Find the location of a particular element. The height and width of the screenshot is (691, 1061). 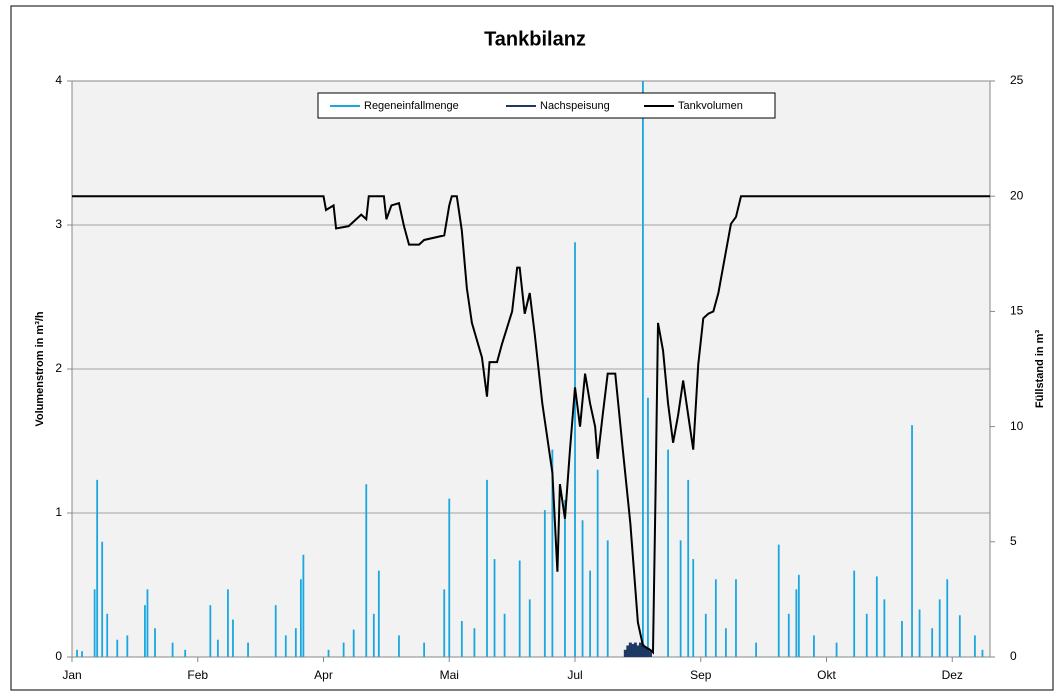

y2-tick-label: 10 is located at coordinates (1017, 426).